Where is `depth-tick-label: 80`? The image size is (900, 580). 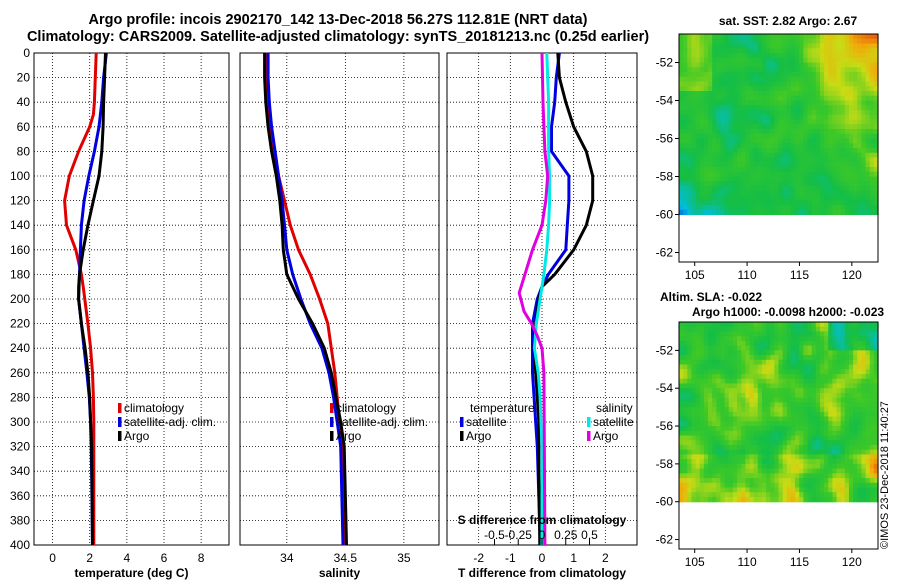 depth-tick-label: 80 is located at coordinates (24, 151).